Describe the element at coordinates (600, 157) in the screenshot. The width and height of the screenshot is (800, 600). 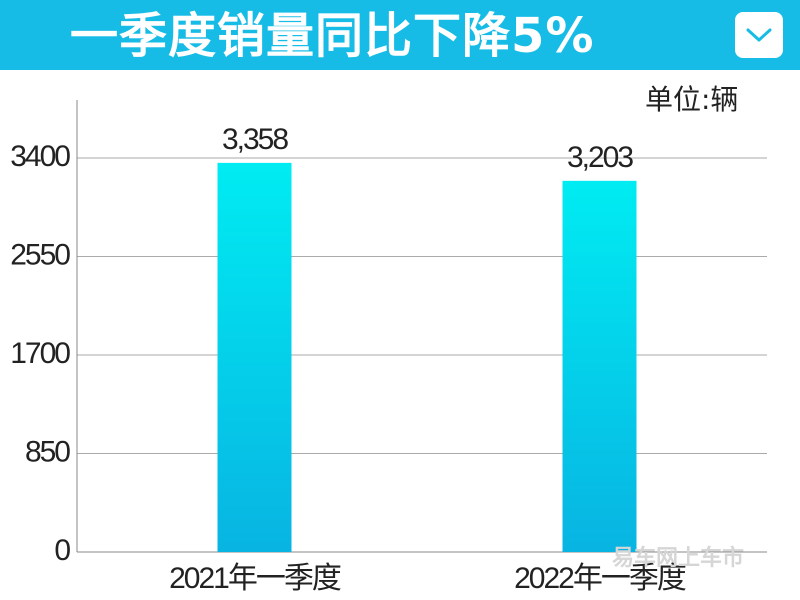
I see `data-label: 3,203` at that location.